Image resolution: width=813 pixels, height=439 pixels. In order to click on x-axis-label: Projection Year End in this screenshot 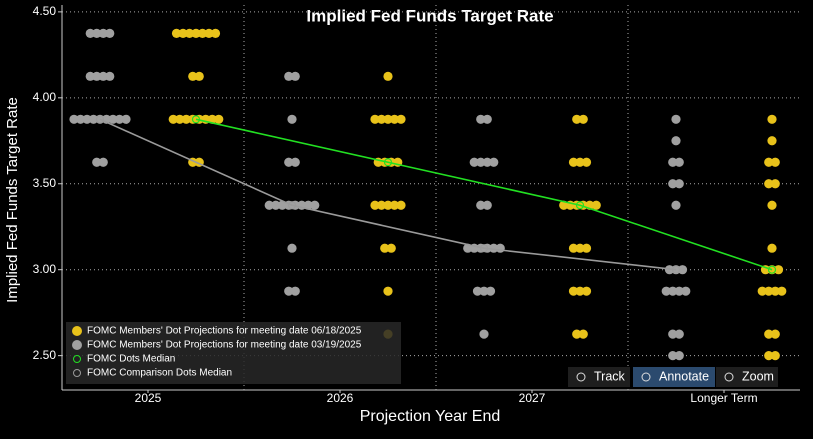, I will do `click(430, 416)`.